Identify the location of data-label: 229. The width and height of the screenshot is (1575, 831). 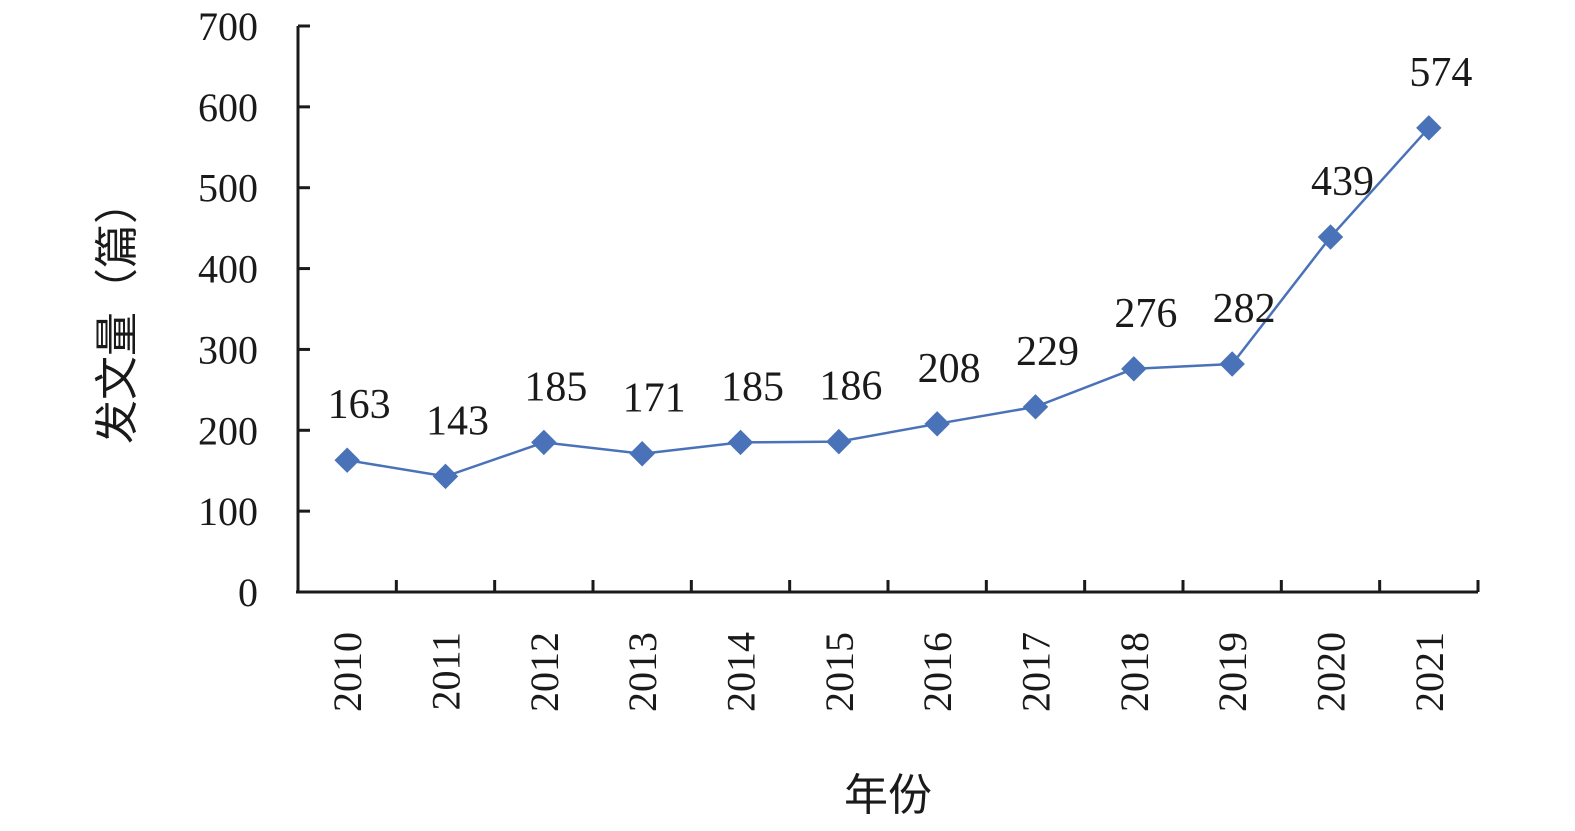
(1047, 352).